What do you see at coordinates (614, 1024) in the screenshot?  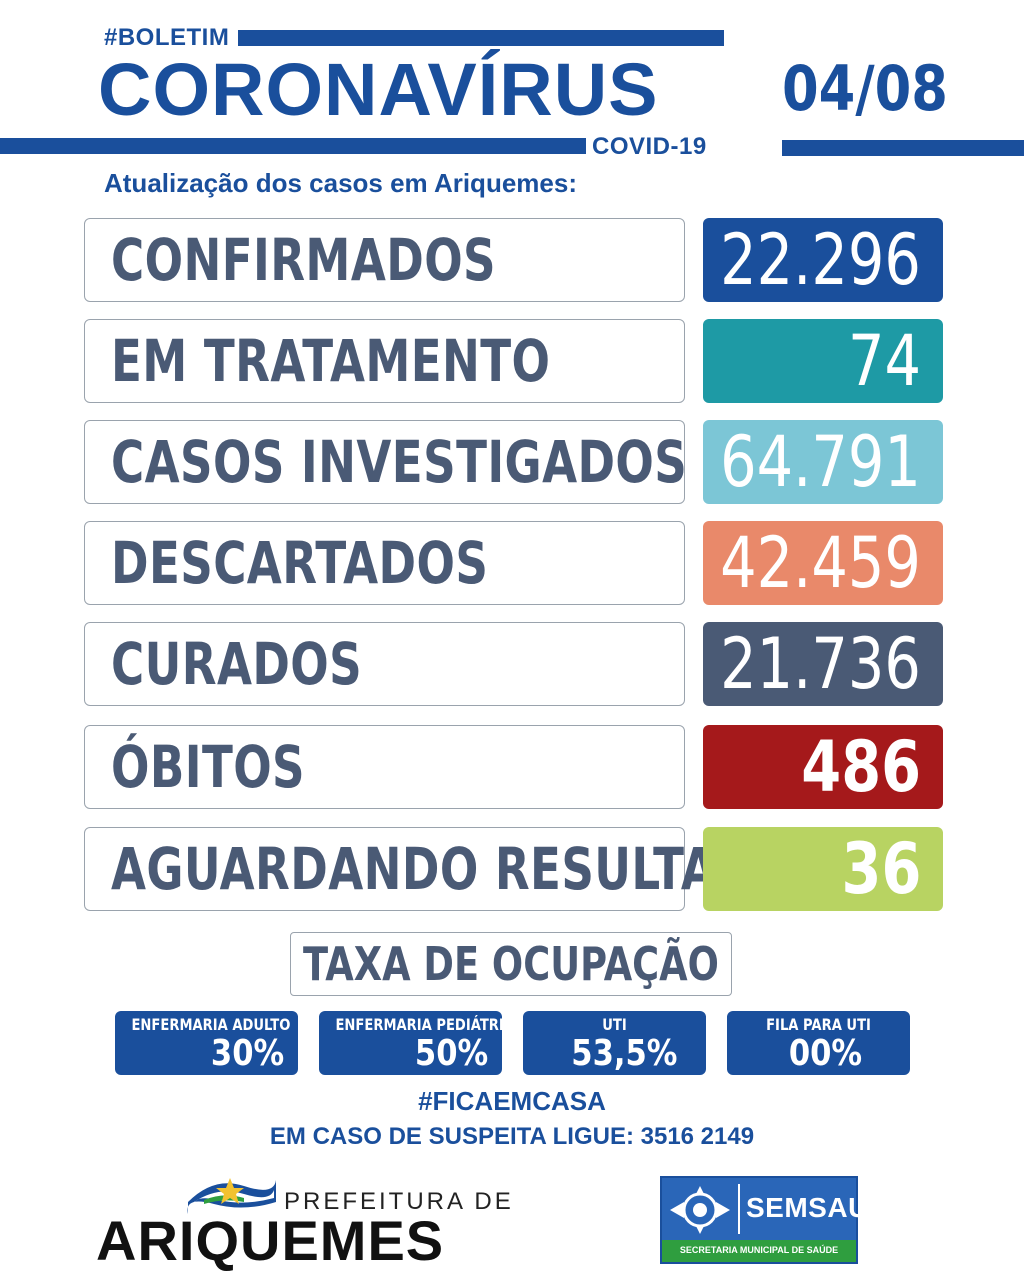 I see `occupancy-label: UTI` at bounding box center [614, 1024].